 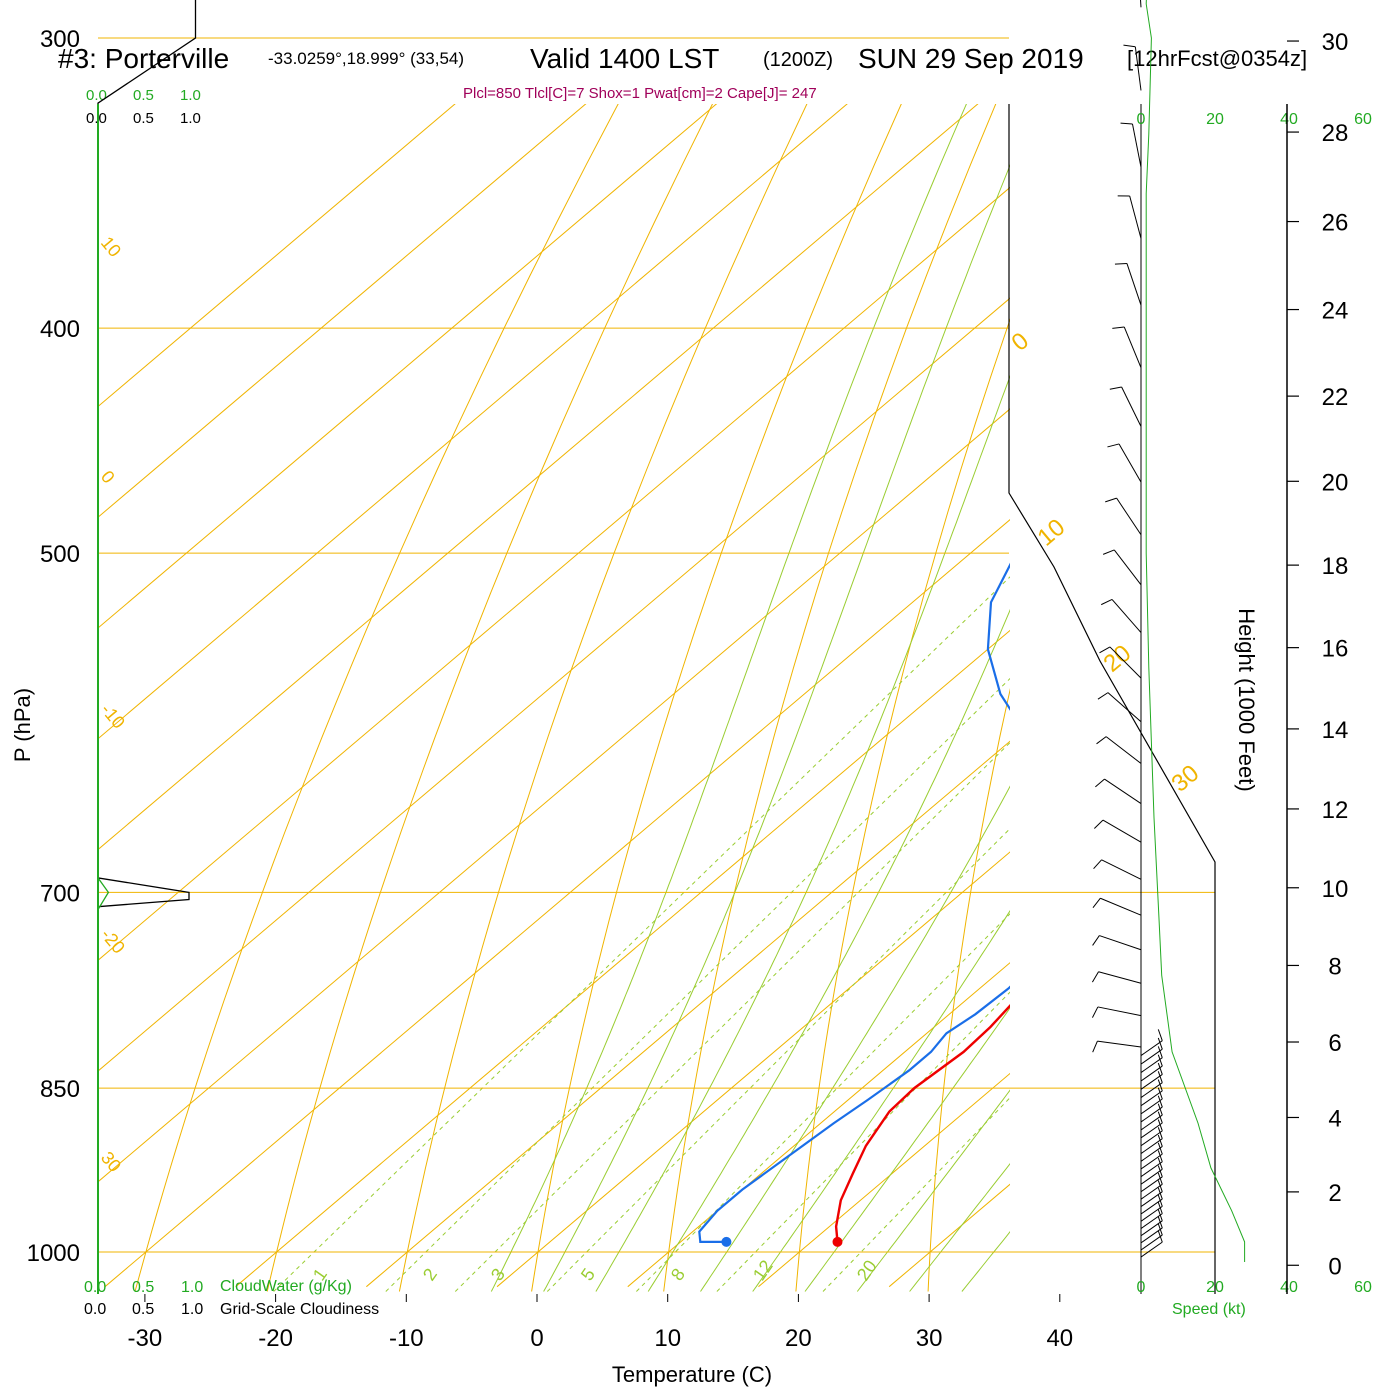 I want to click on top-cloudiness-scale: 0.0 0.5 1.0, so click(x=143, y=118).